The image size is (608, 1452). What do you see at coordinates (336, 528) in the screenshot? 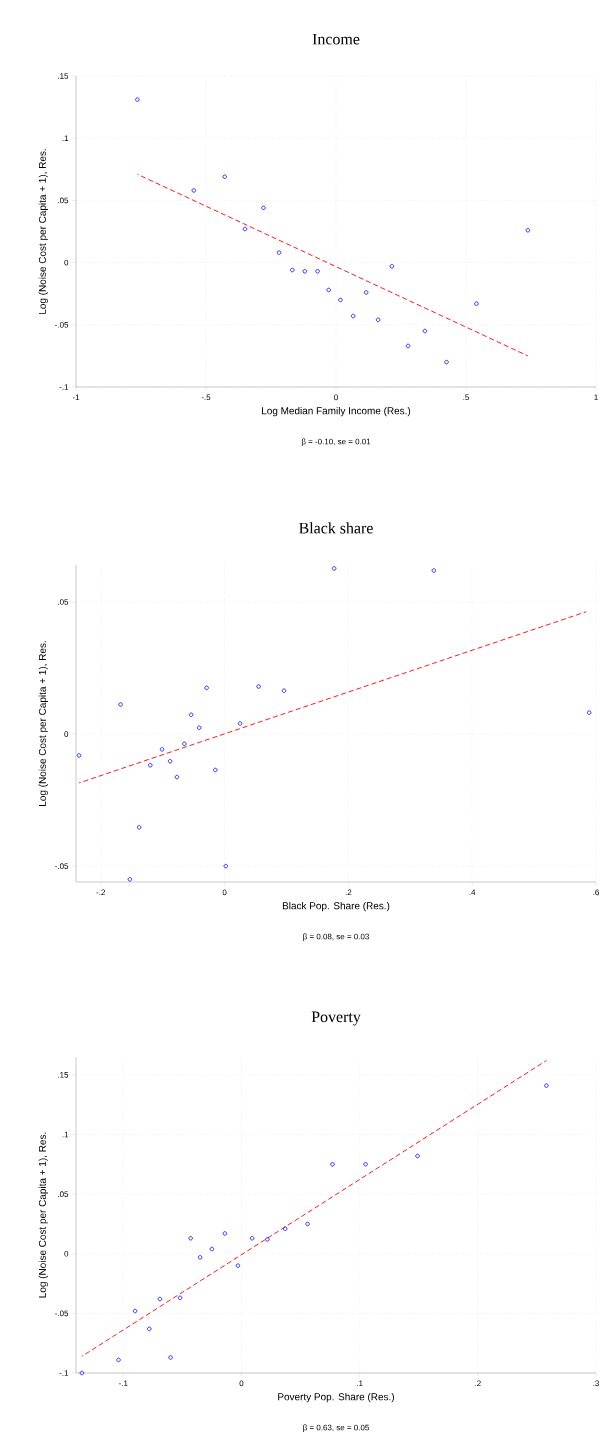
I see `chart-title: Black share` at bounding box center [336, 528].